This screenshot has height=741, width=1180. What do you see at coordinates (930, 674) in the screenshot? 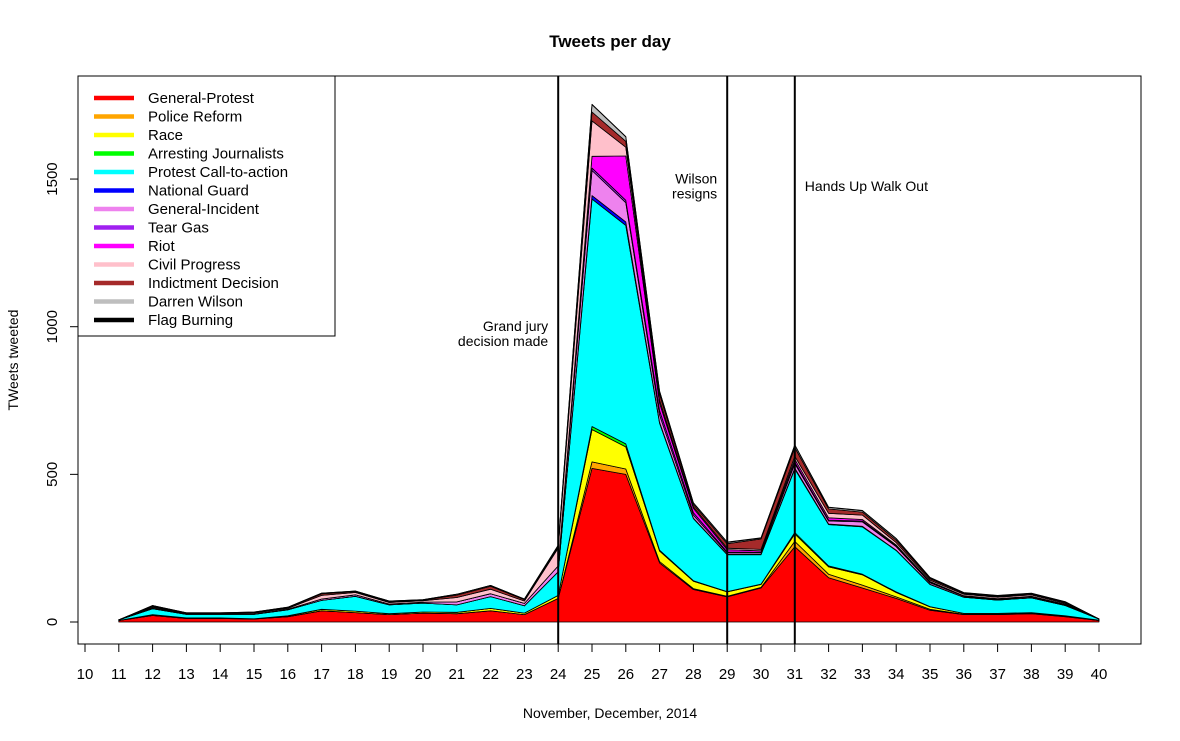
I see `x-tick-label-35: 35` at bounding box center [930, 674].